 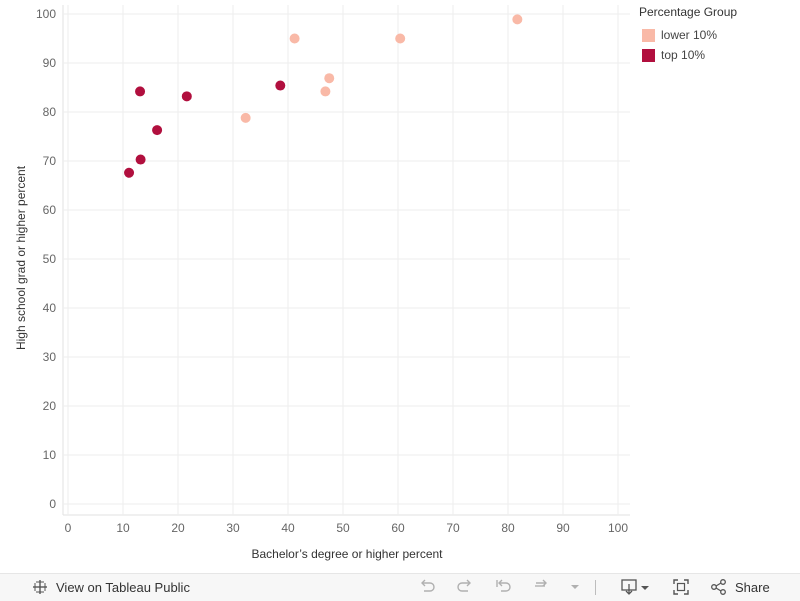 I want to click on x-tick-label: 50, so click(x=343, y=528).